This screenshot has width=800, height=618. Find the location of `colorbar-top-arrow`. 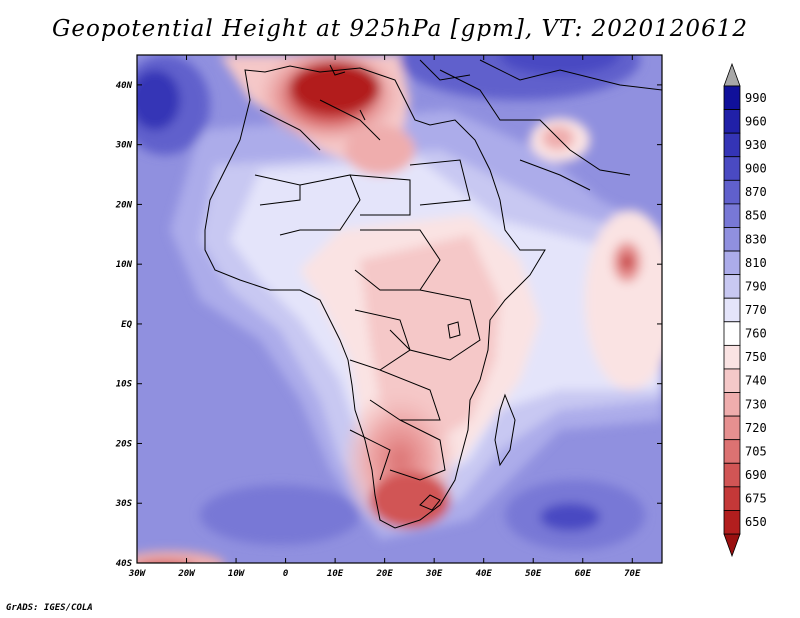

colorbar-top-arrow is located at coordinates (732, 74).